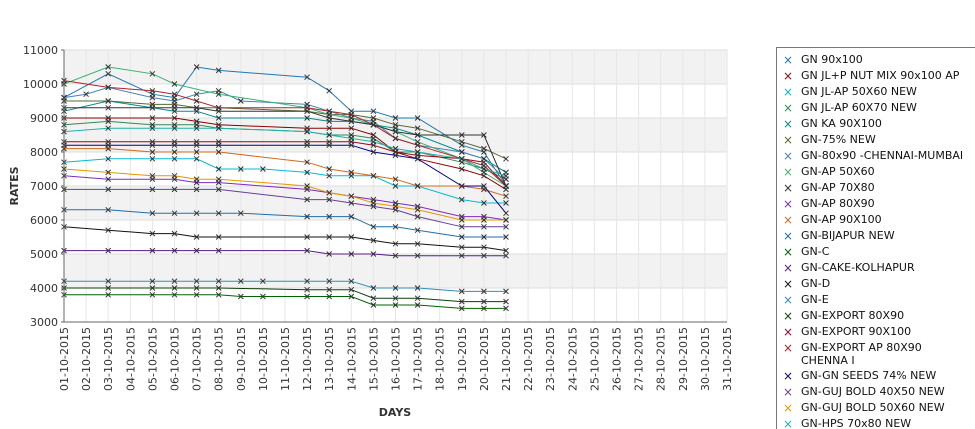  Describe the element at coordinates (815, 299) in the screenshot. I see `legend-label: GN-E` at that location.